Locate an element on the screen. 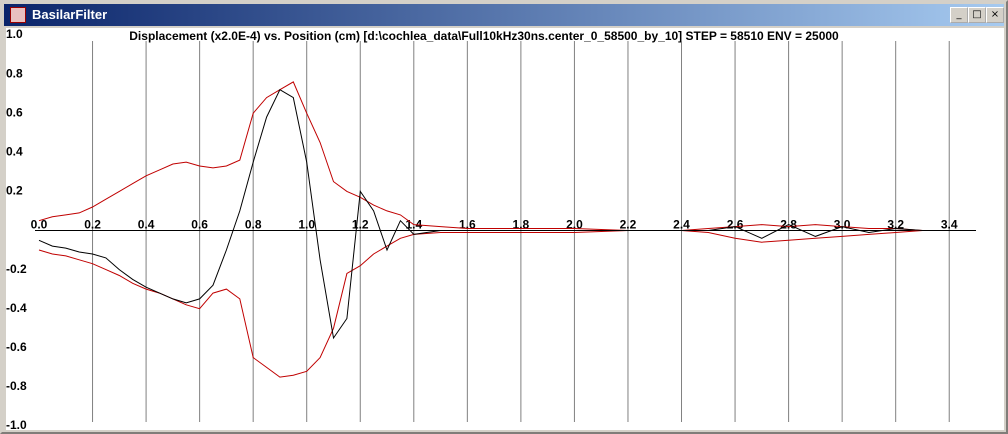 The width and height of the screenshot is (1008, 434). x-tick-label: 1.6 is located at coordinates (467, 225).